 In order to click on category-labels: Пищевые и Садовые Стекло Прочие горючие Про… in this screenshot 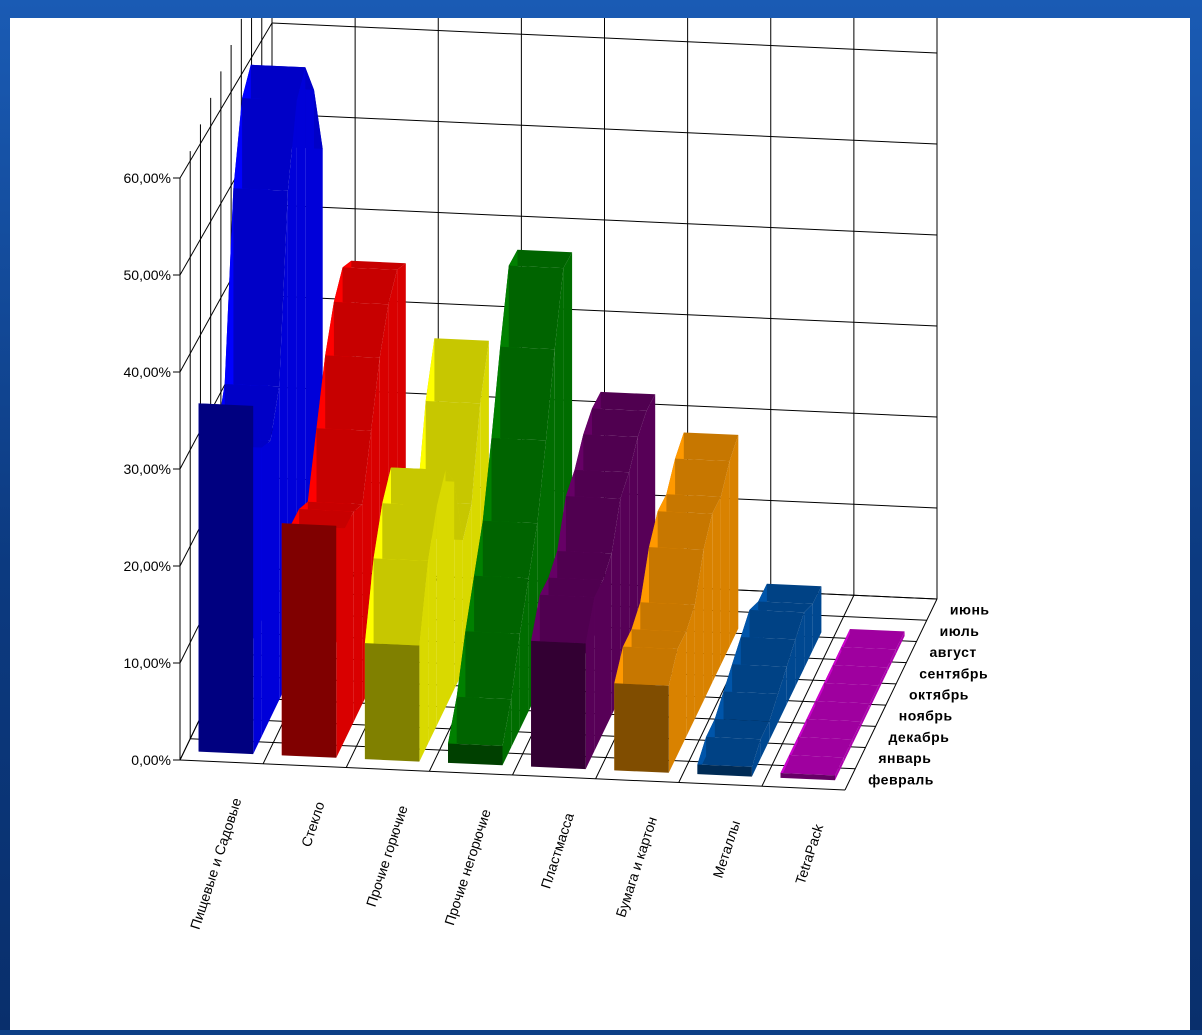, I will do `click(507, 864)`.